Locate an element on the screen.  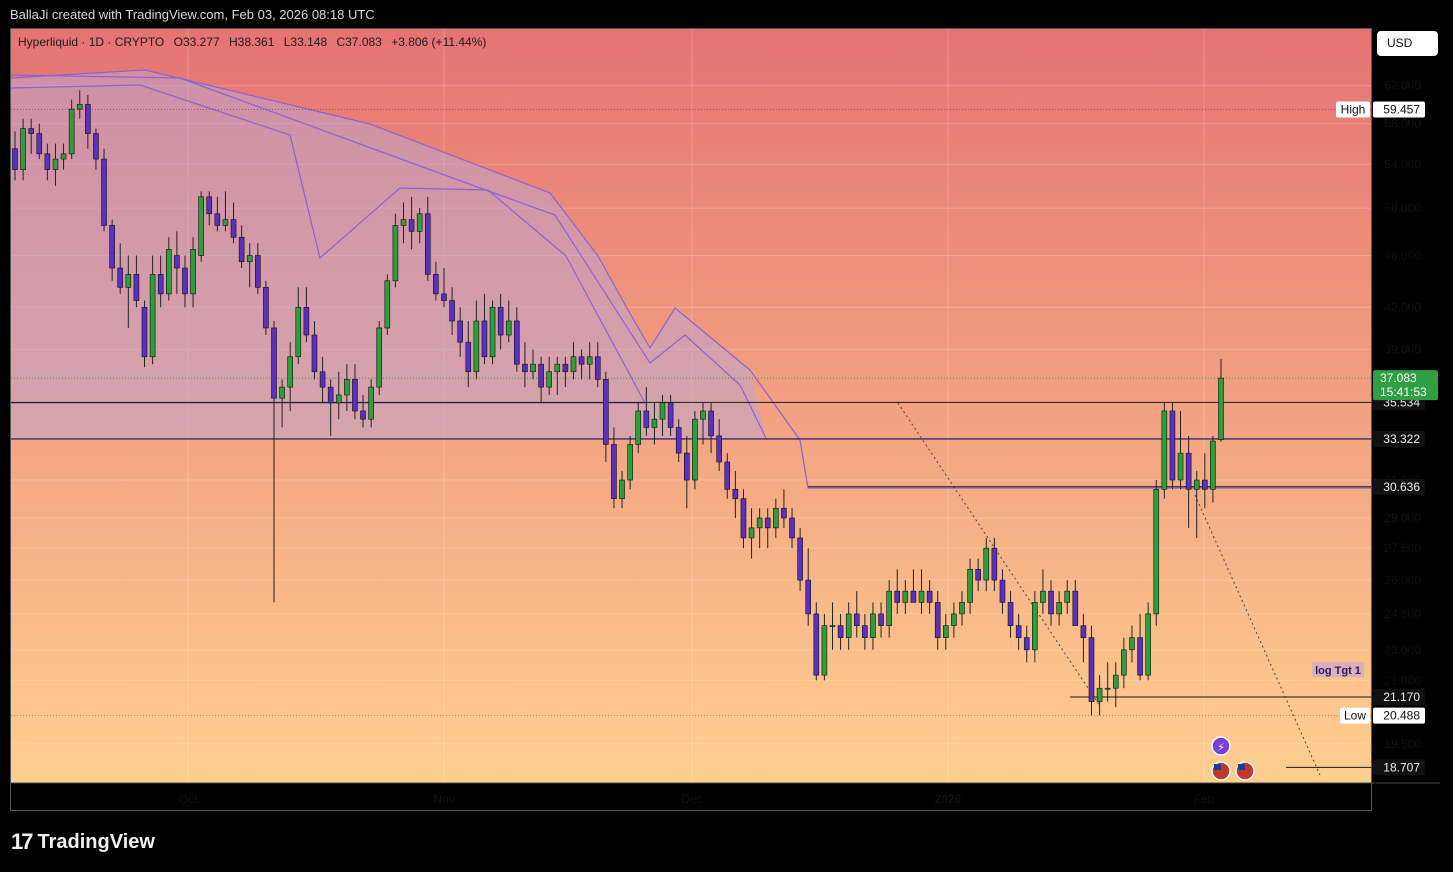
tradingview-logo: 17 TradingView is located at coordinates (83, 842).